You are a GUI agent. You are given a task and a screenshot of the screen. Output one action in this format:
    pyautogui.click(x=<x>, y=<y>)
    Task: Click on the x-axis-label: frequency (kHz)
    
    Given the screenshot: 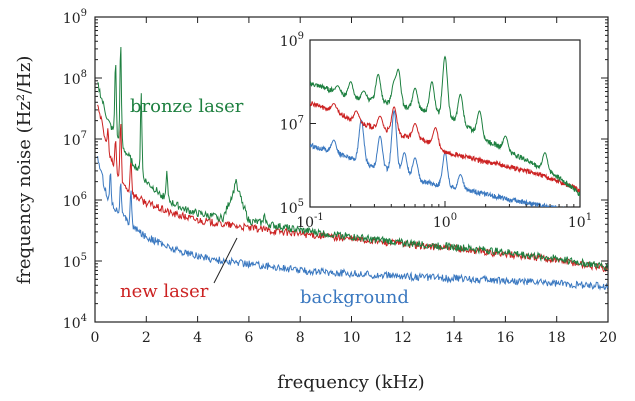 What is the action you would take?
    pyautogui.click(x=350, y=382)
    